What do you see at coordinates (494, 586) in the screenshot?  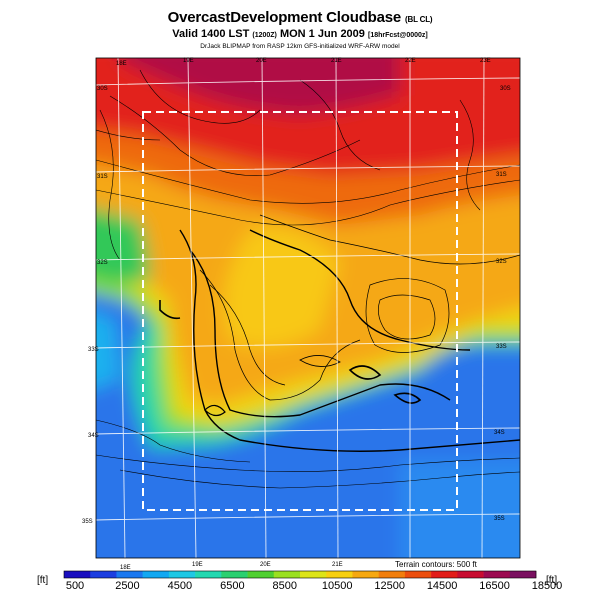 I see `colorbar-label: 16500` at bounding box center [494, 586].